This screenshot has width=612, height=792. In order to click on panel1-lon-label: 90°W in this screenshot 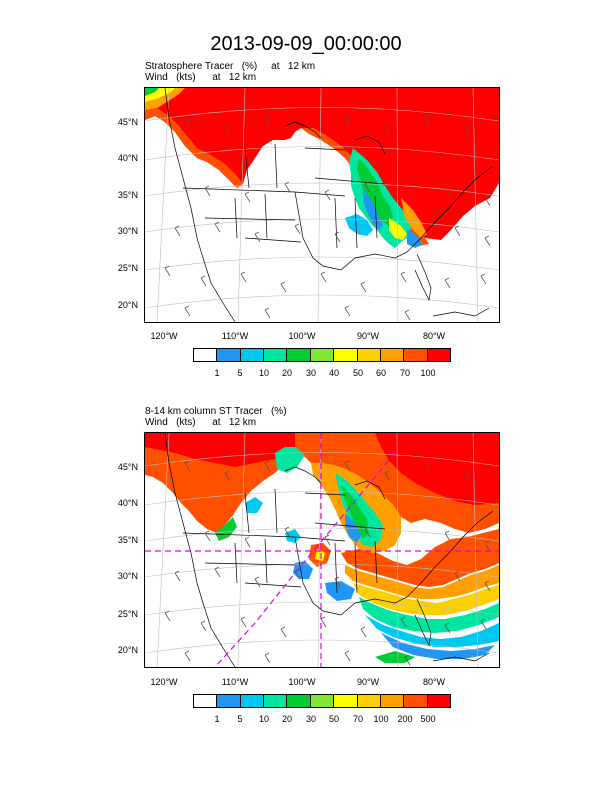, I will do `click(368, 336)`.